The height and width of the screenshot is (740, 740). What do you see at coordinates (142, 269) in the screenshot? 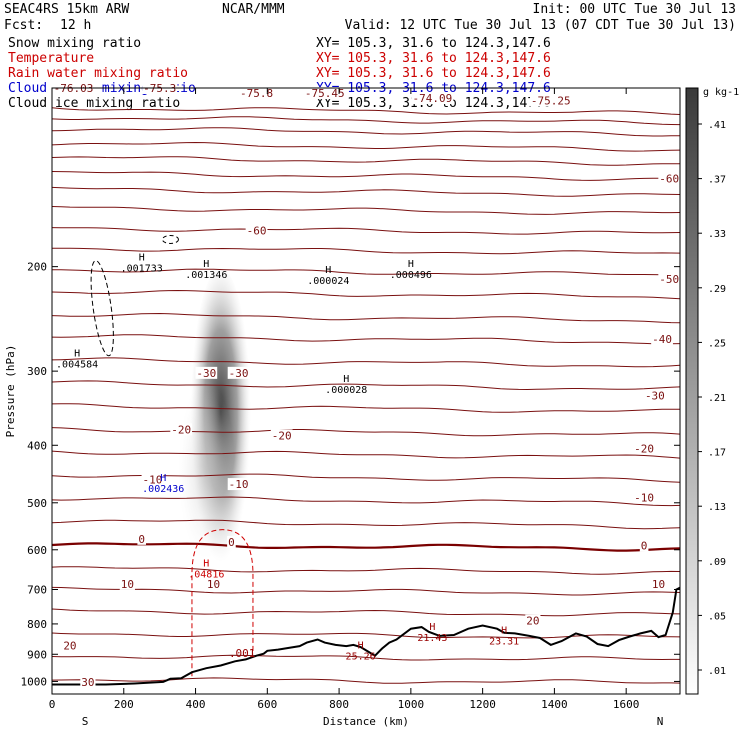
I see `high-value: .001733` at bounding box center [142, 269].